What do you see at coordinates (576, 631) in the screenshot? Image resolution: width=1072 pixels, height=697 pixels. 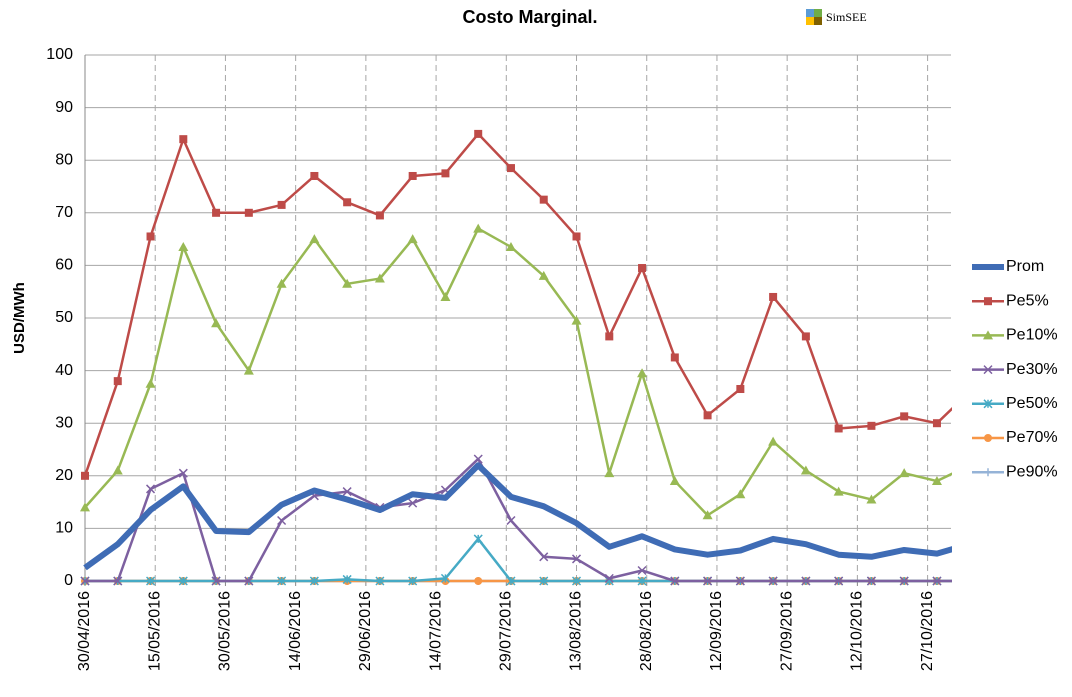 I see `x-tick-label: 13/08/2016` at bounding box center [576, 631].